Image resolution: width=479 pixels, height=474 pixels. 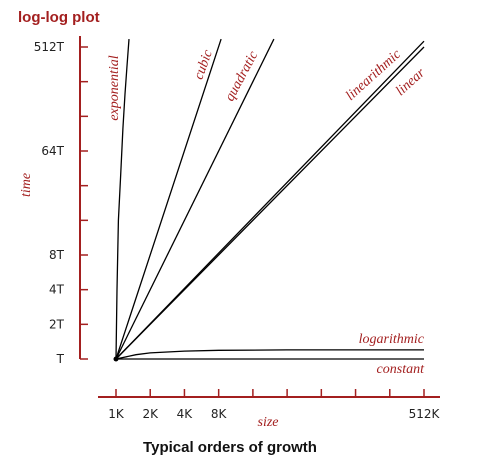 What do you see at coordinates (269, 354) in the screenshot?
I see `logarithmic-curve` at bounding box center [269, 354].